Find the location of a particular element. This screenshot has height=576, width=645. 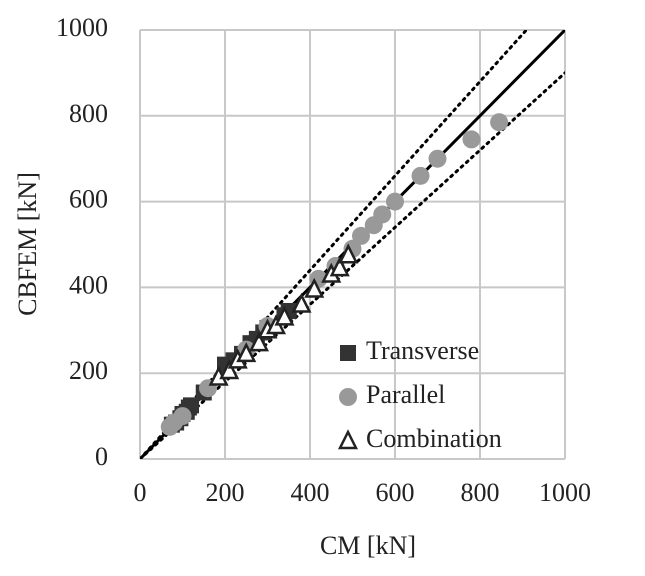

y-axis-label: CBFEM [kN] is located at coordinates (27, 244).